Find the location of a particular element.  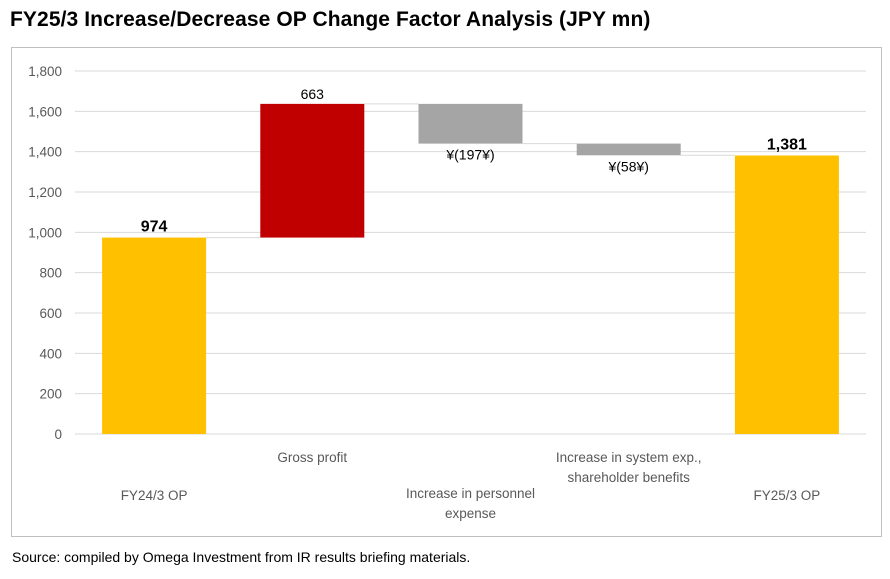

y-tick-label: 400 is located at coordinates (50, 353).